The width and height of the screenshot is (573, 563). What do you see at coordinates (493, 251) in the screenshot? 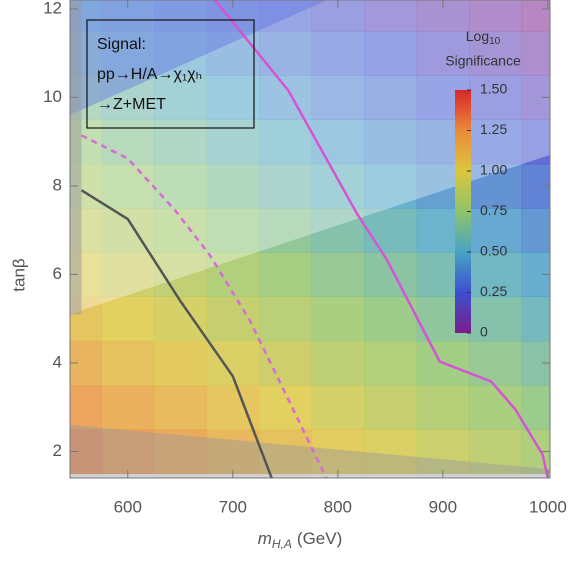
I see `colorbar-tick-label: 0.50` at bounding box center [493, 251].